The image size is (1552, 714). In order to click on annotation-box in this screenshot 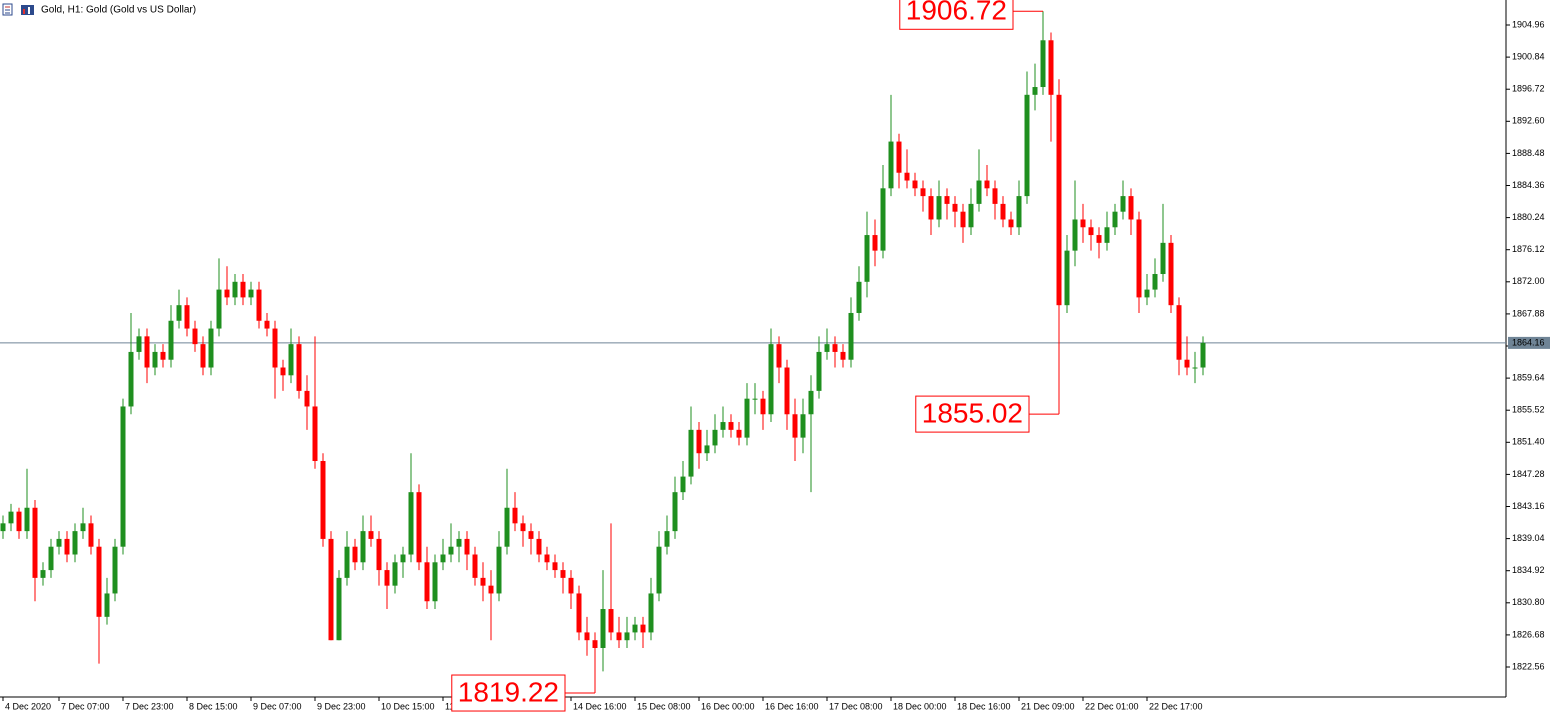, I will do `click(956, 15)`.